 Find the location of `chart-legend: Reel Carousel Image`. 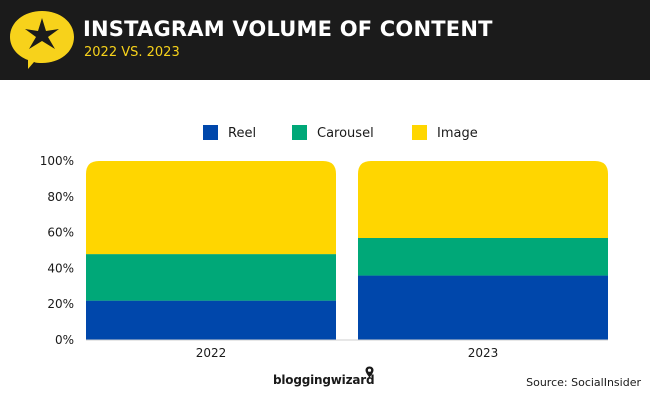

chart-legend: Reel Carousel Image is located at coordinates (340, 133).